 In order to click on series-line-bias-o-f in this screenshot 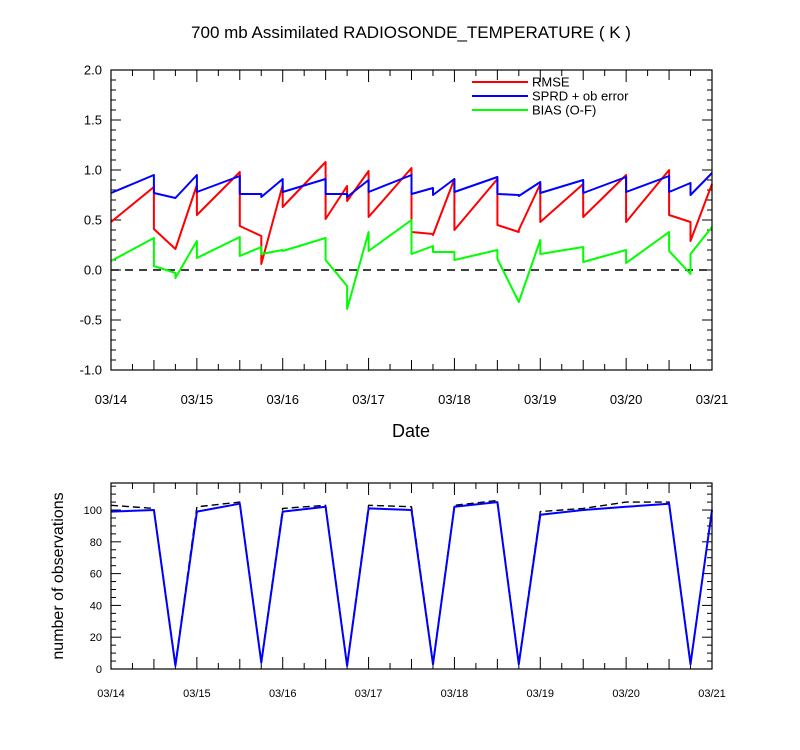, I will do `click(411, 264)`.